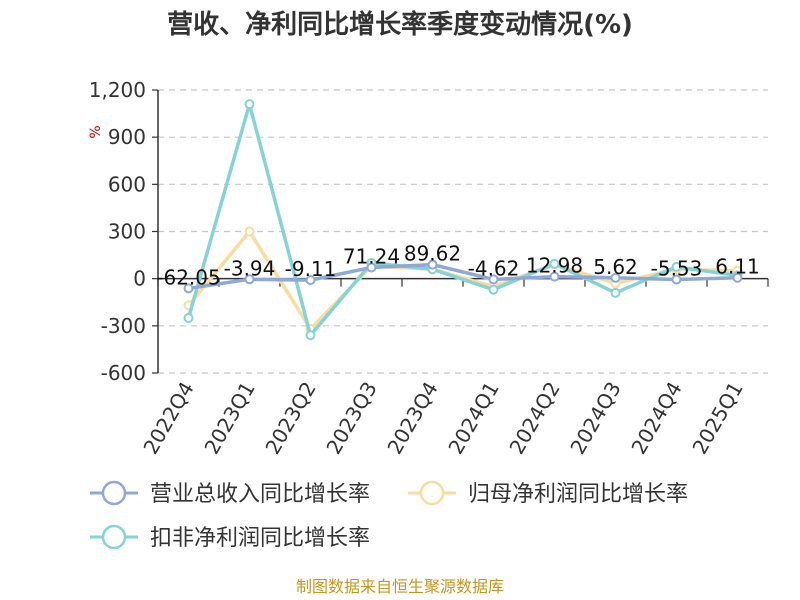  I want to click on data-label: 89.62, so click(432, 254).